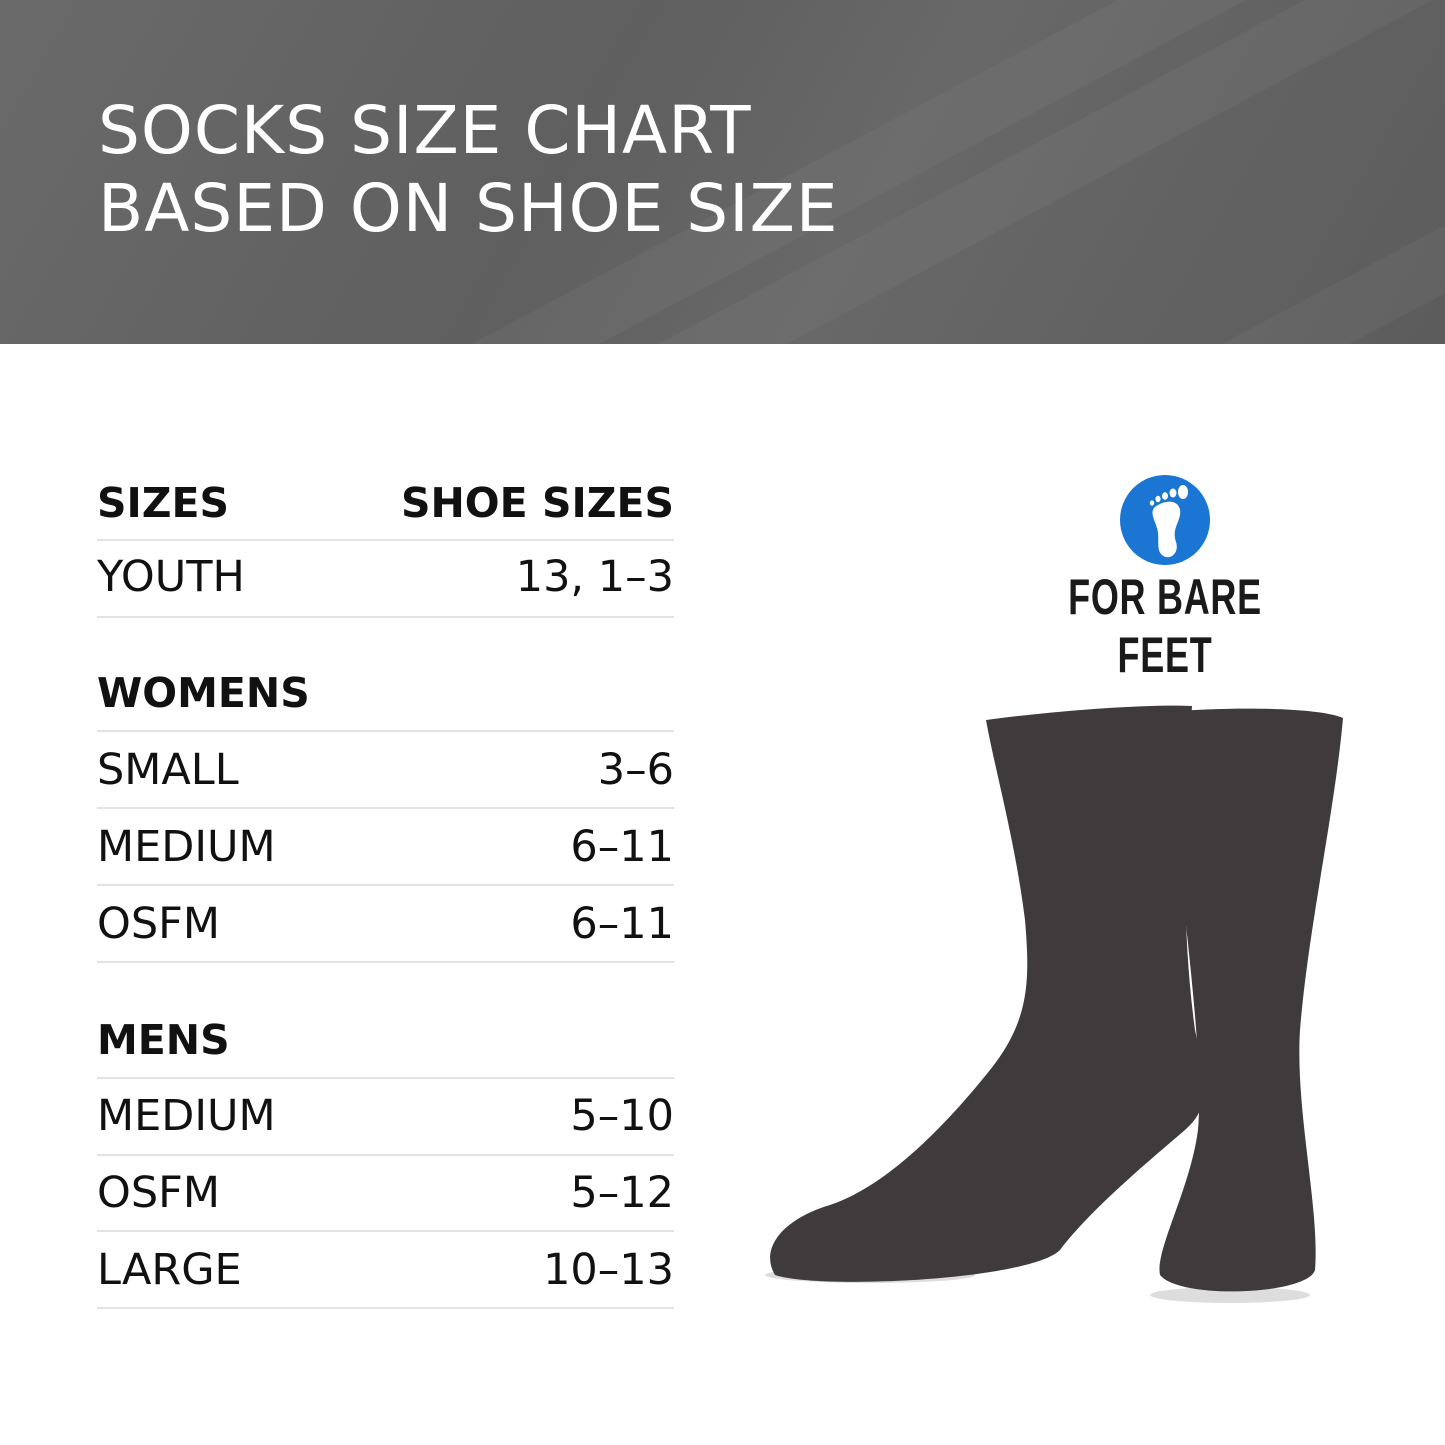  Describe the element at coordinates (385, 1270) in the screenshot. I see `table-row: LARGE 10–13` at that location.